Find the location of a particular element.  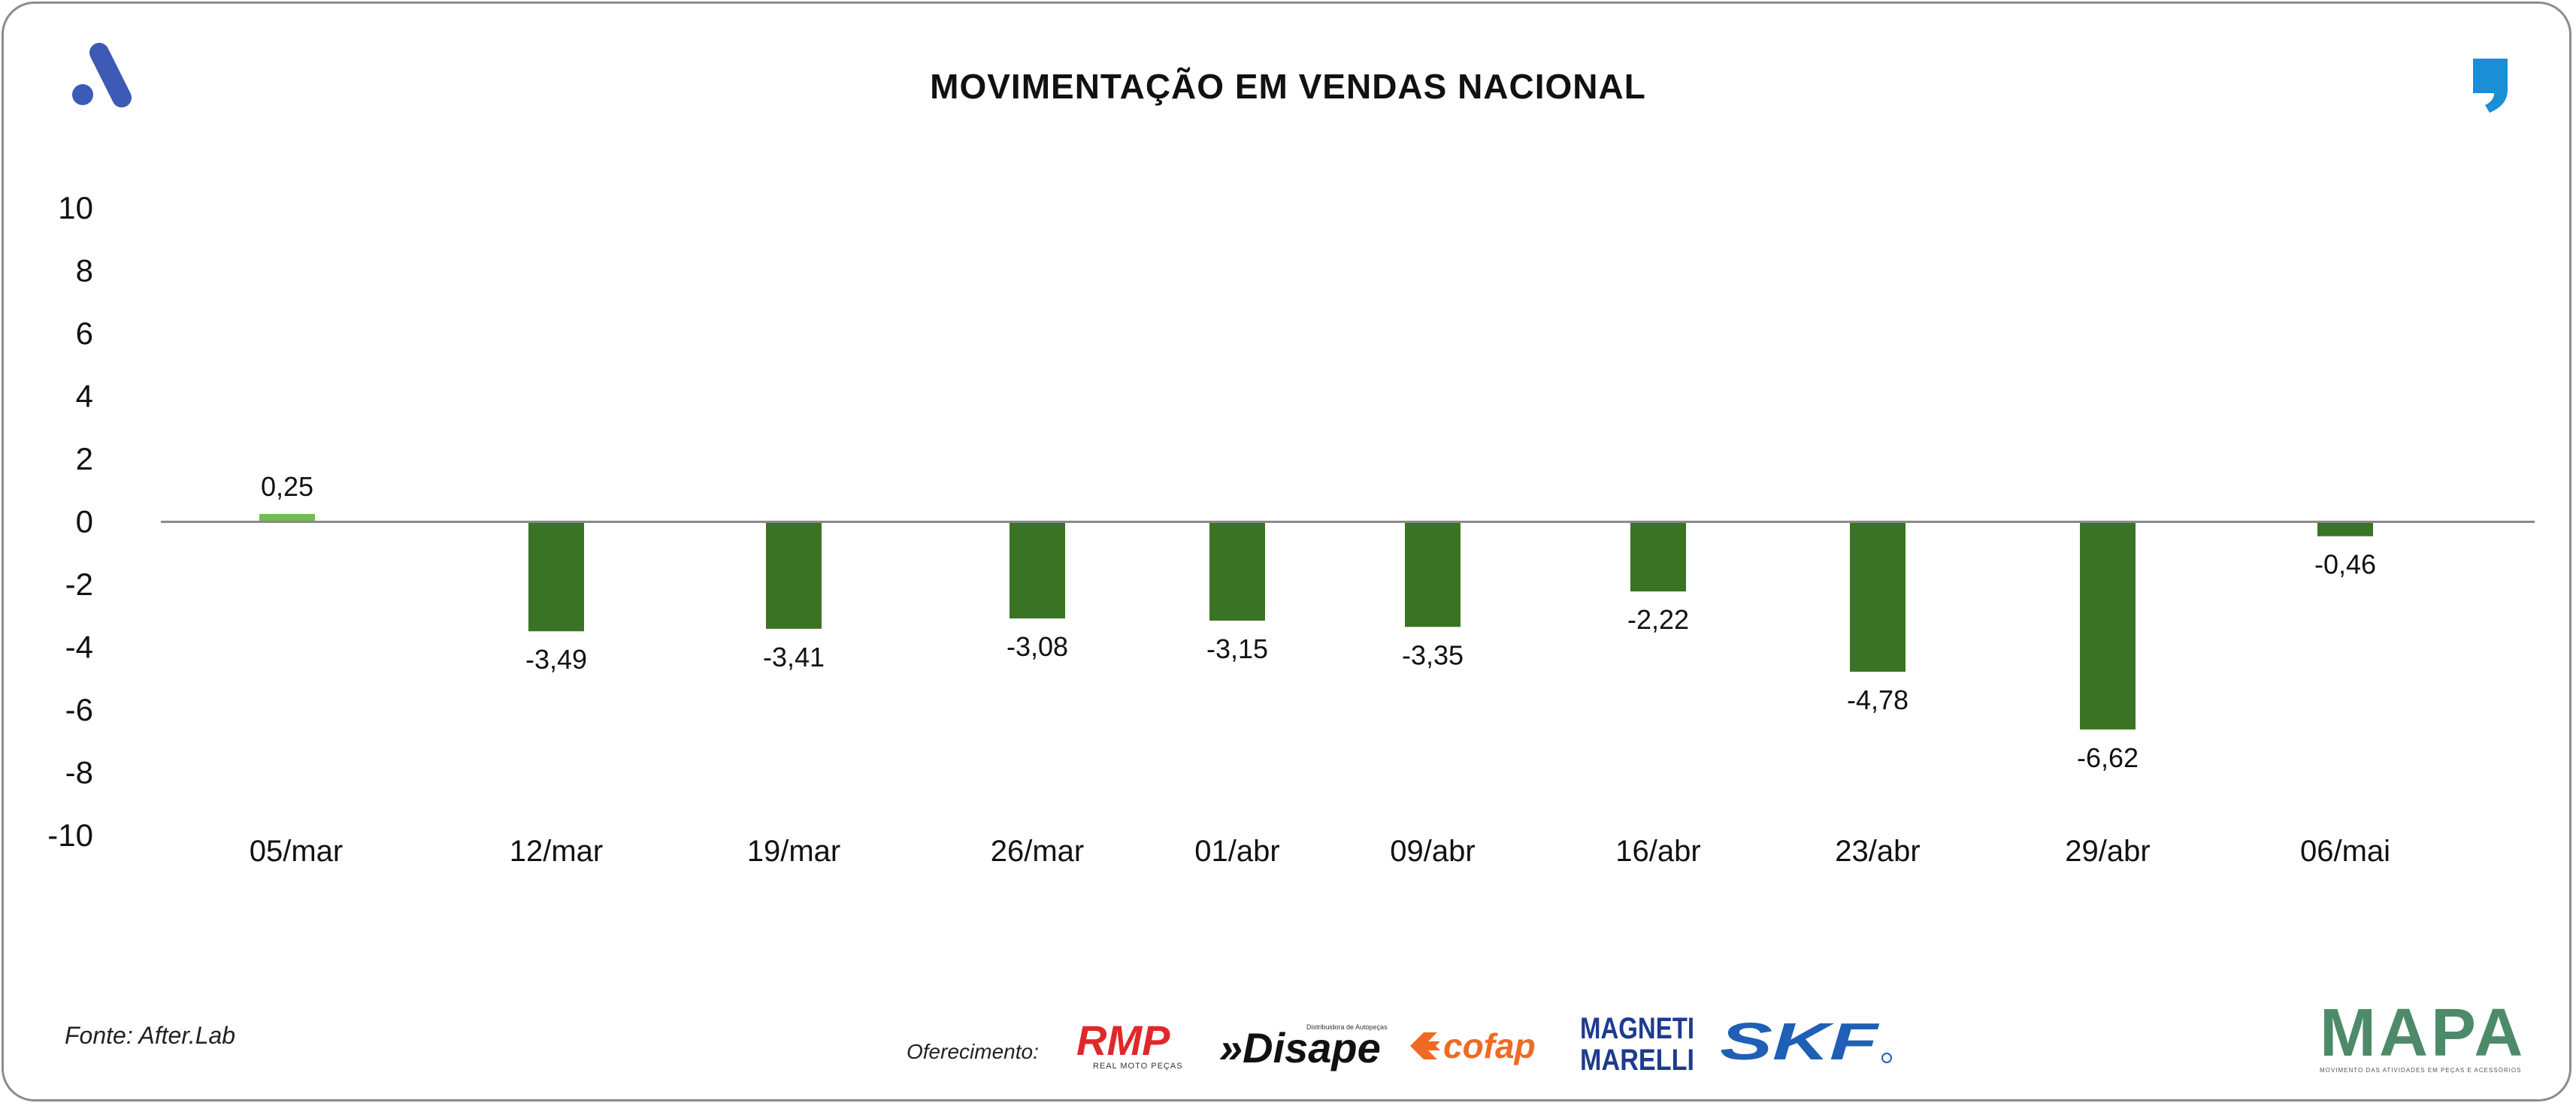

y-tick-label: 0 is located at coordinates (84, 521).